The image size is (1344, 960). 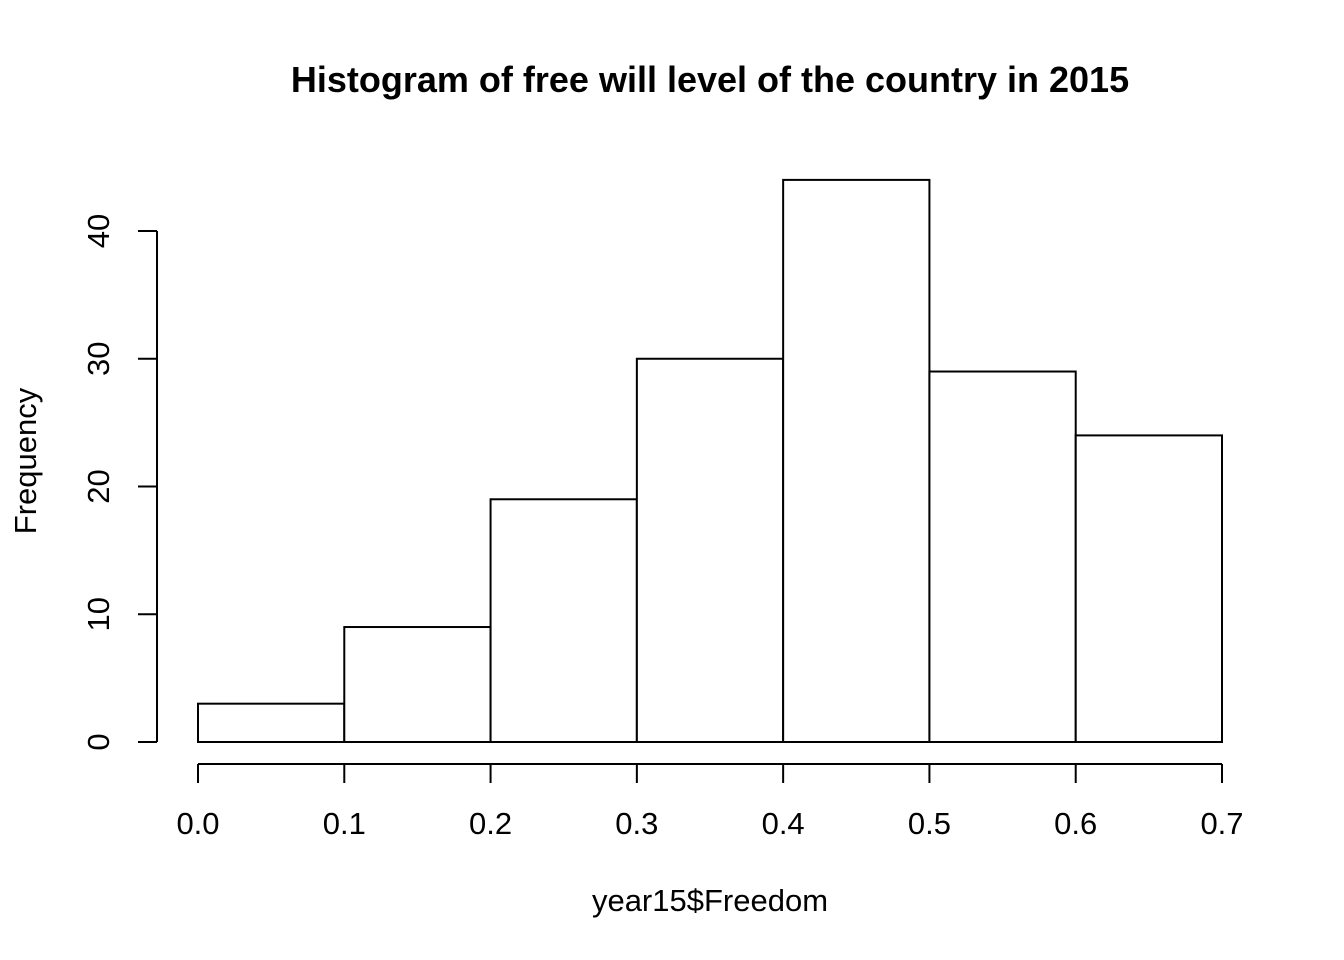 What do you see at coordinates (25, 460) in the screenshot?
I see `y-axis-label: Frequency` at bounding box center [25, 460].